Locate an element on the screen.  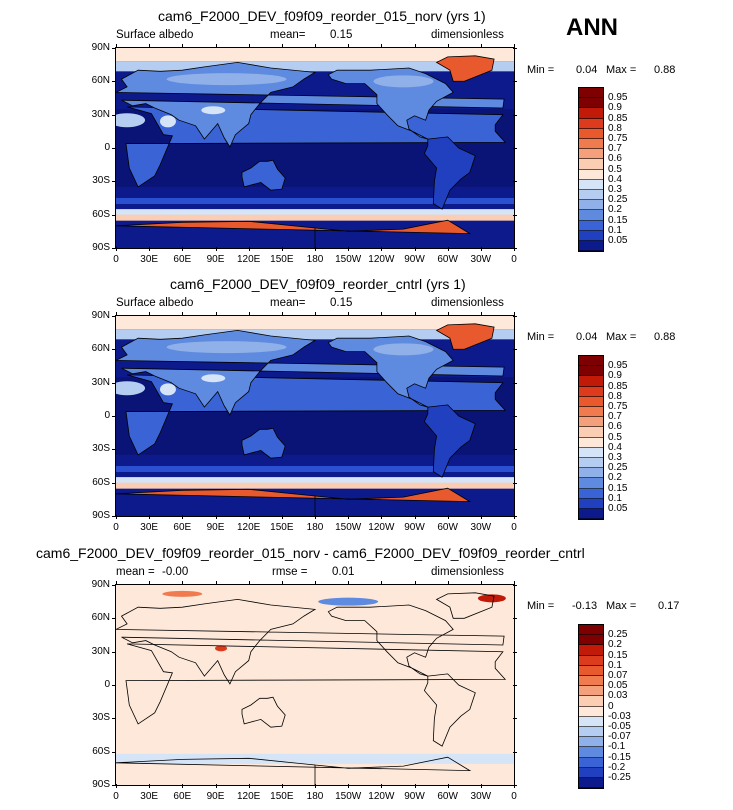
lon-tick-label: 150E is located at coordinates (282, 259).